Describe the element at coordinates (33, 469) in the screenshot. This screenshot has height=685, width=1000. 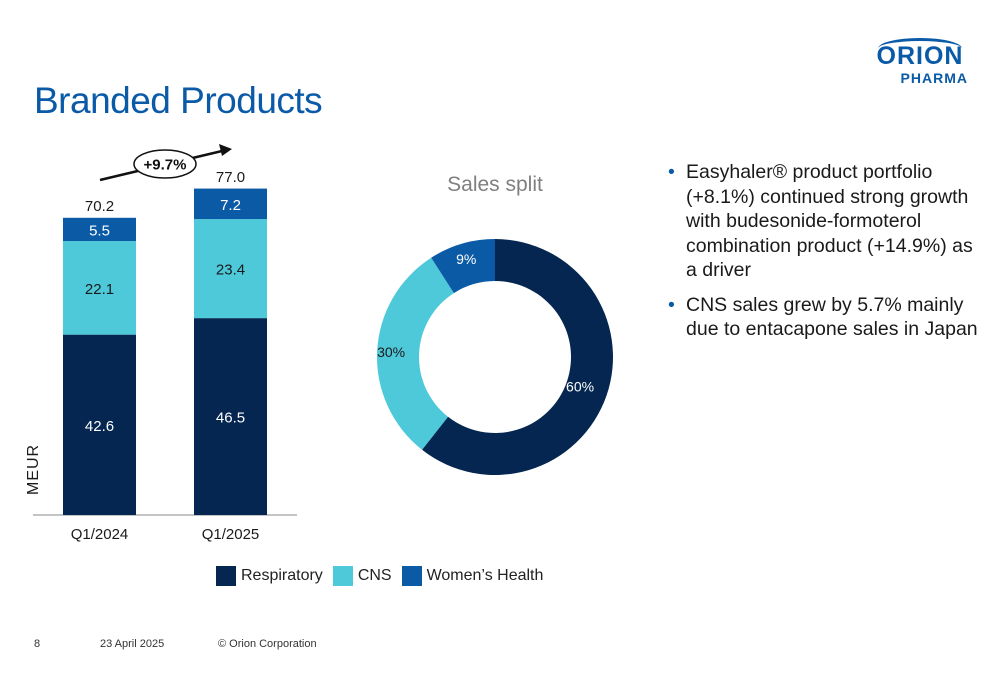
I see `y-axis-label: MEUR` at that location.